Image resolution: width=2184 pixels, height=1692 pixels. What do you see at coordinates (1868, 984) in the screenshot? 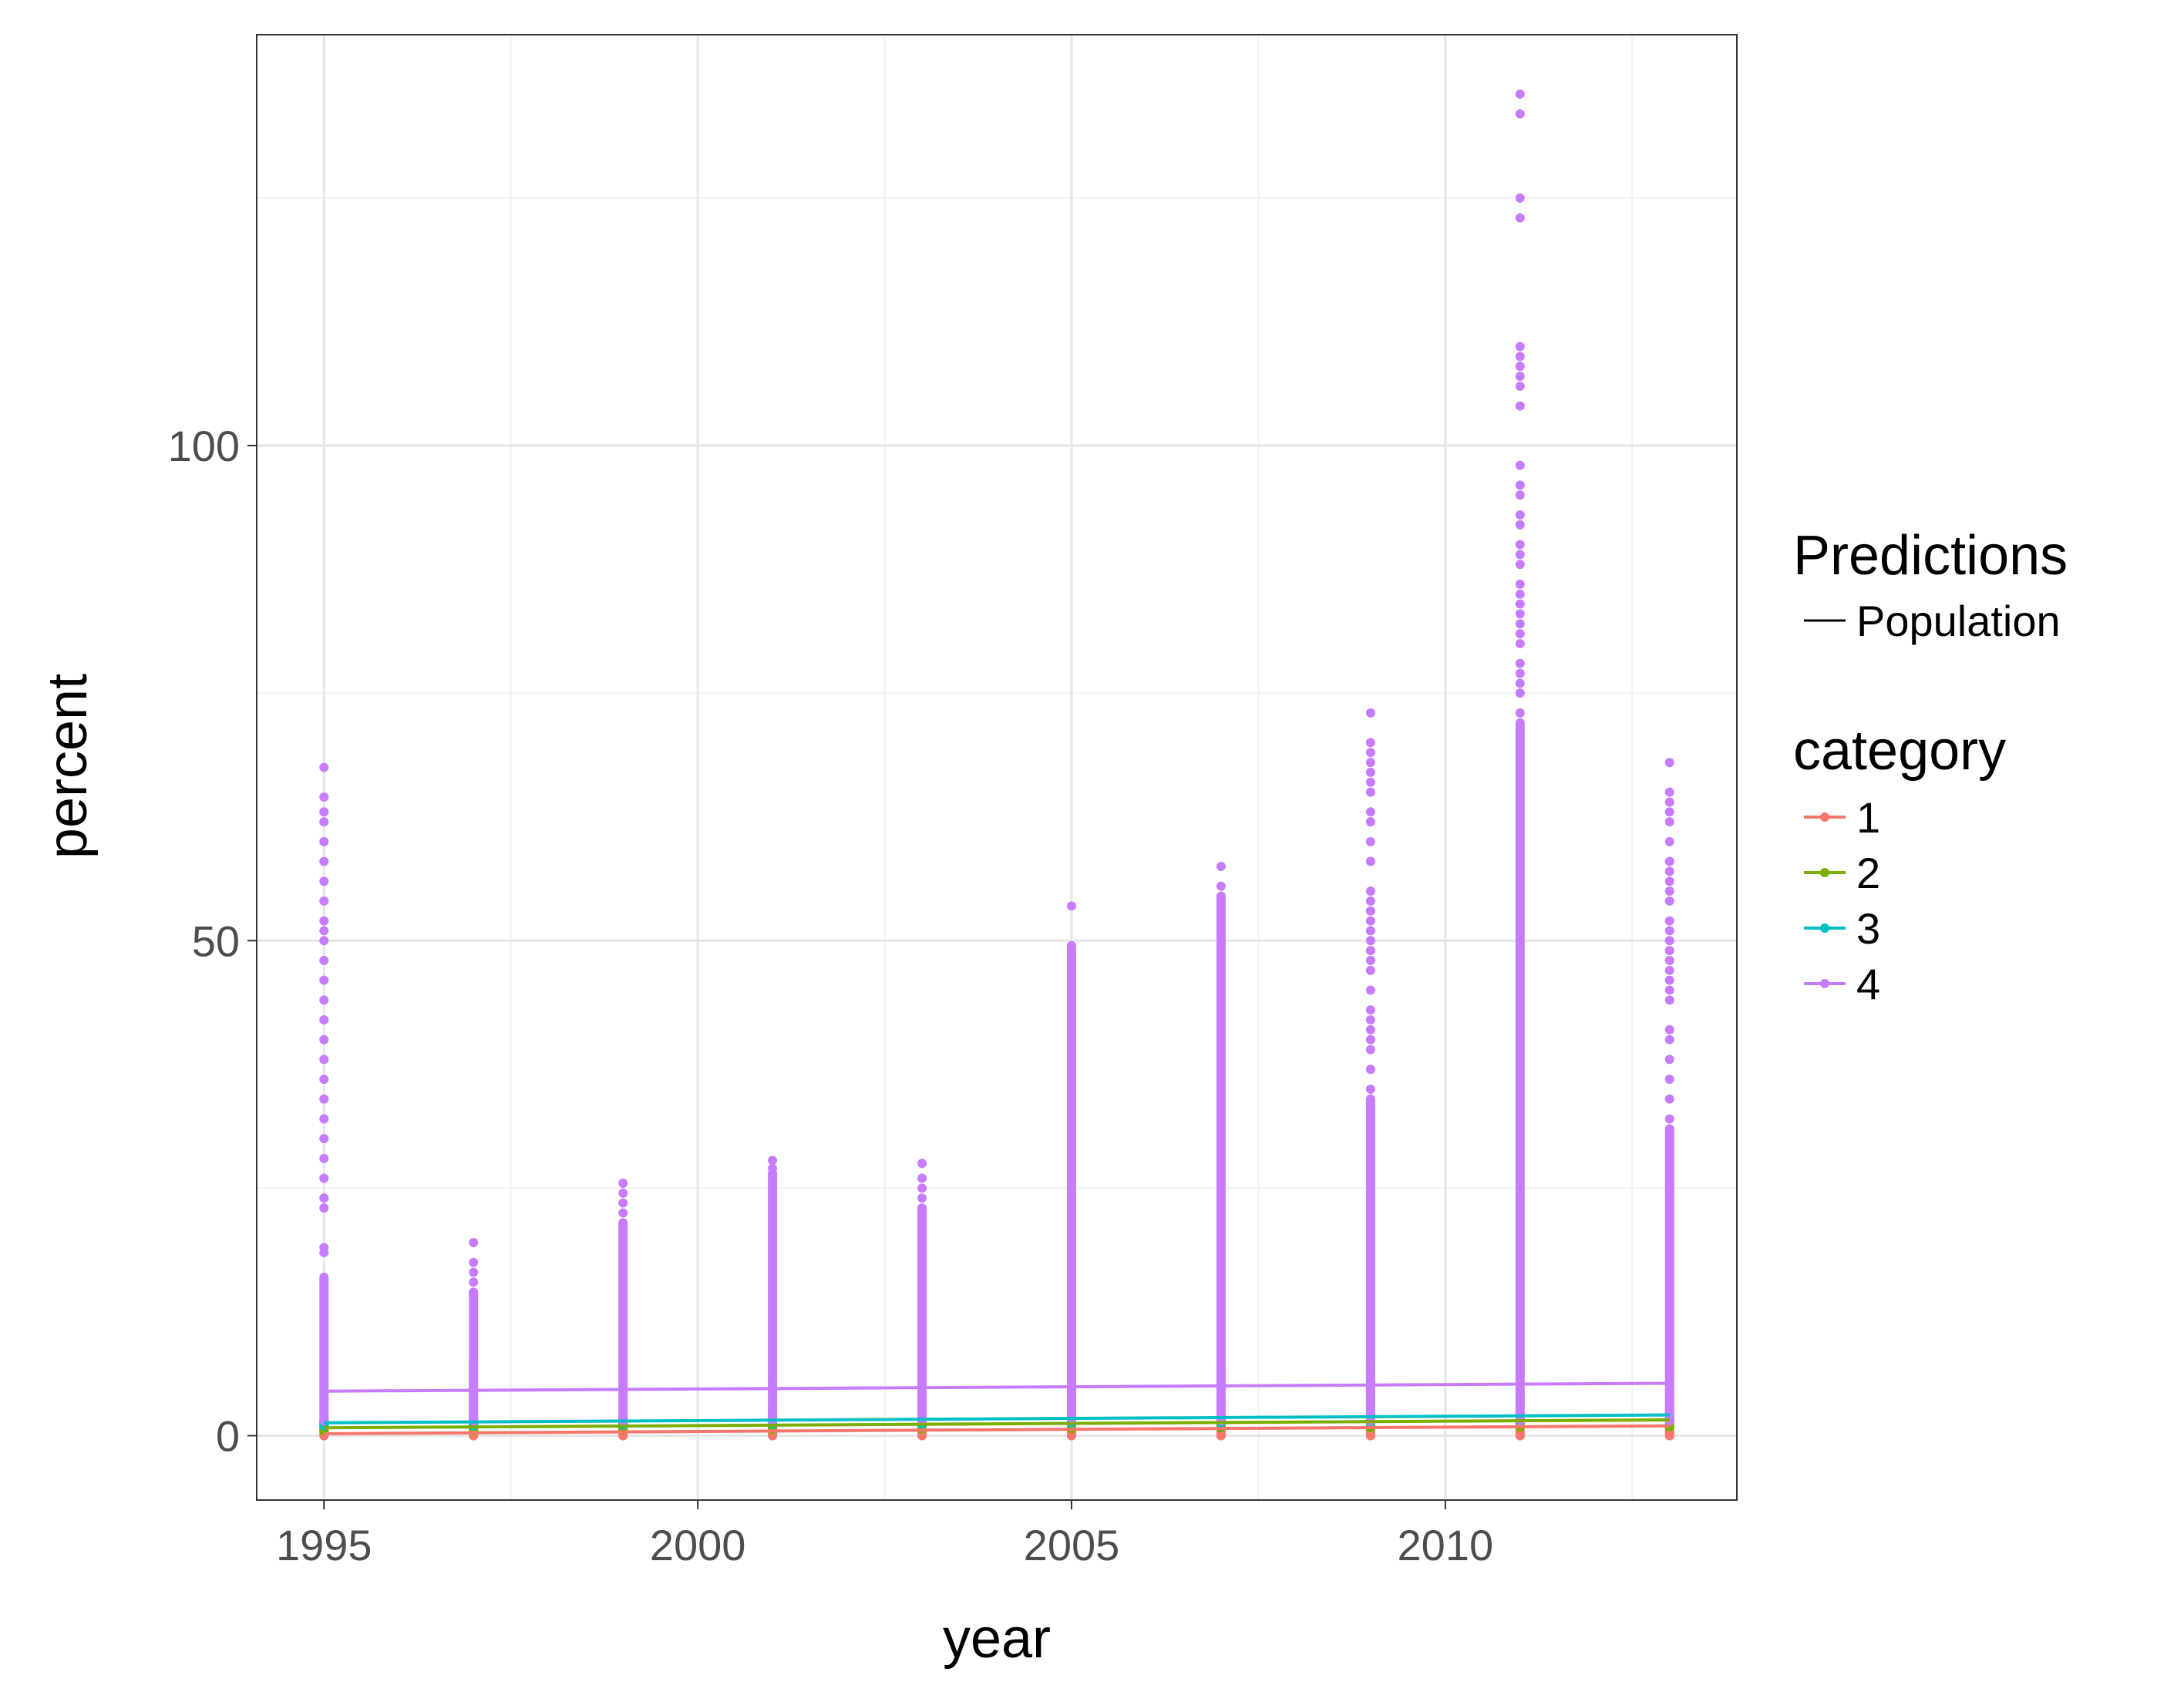
I see `legend-label-4: 4` at bounding box center [1868, 984].